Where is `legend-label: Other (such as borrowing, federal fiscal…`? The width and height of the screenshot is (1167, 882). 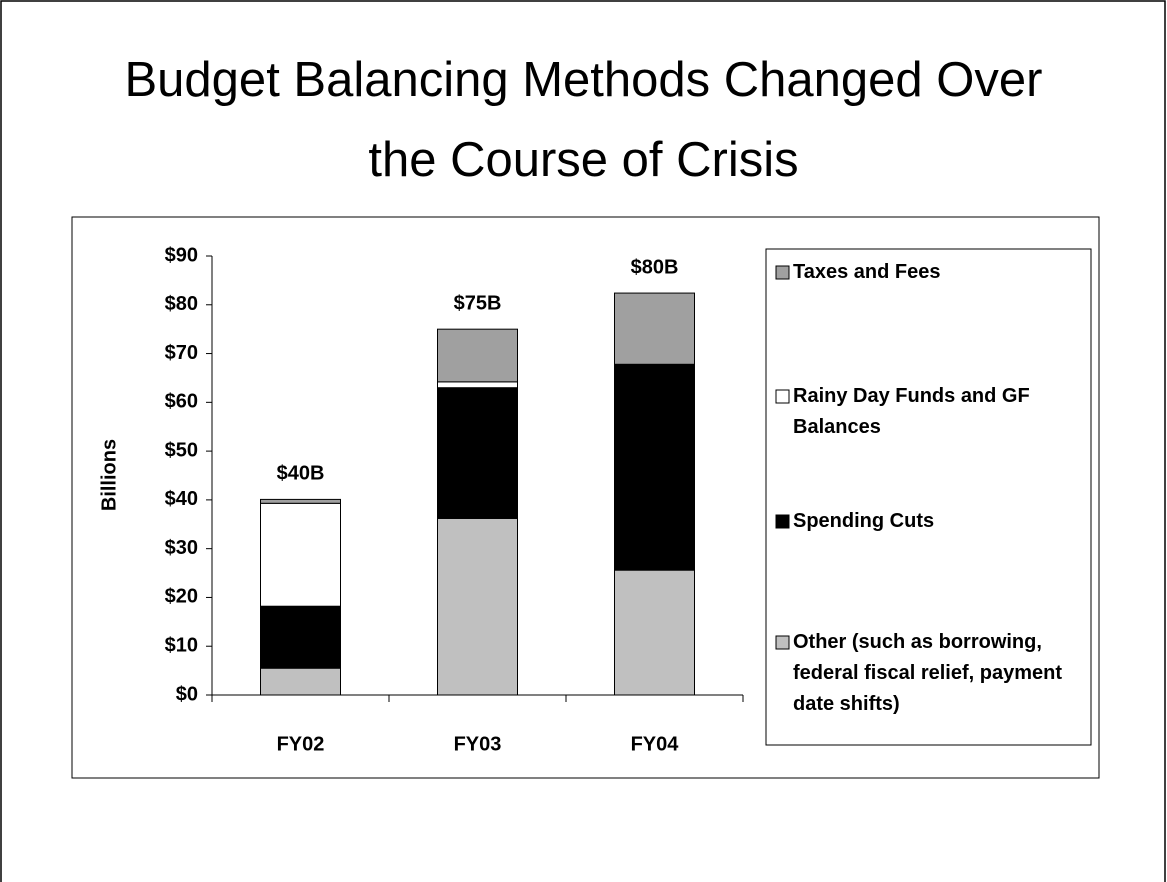 legend-label: Other (such as borrowing, federal fiscal… is located at coordinates (928, 673).